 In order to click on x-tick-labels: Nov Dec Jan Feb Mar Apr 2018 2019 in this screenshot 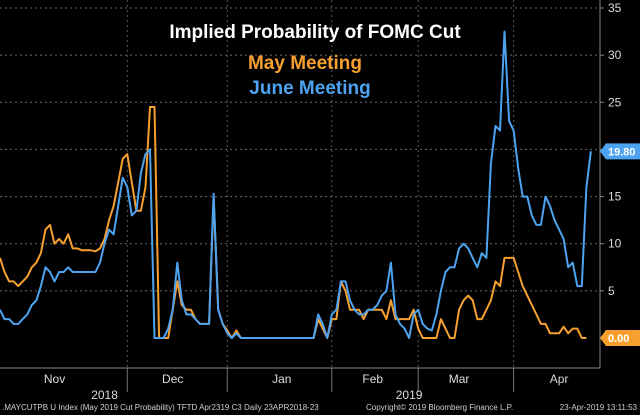, I will do `click(306, 387)`.